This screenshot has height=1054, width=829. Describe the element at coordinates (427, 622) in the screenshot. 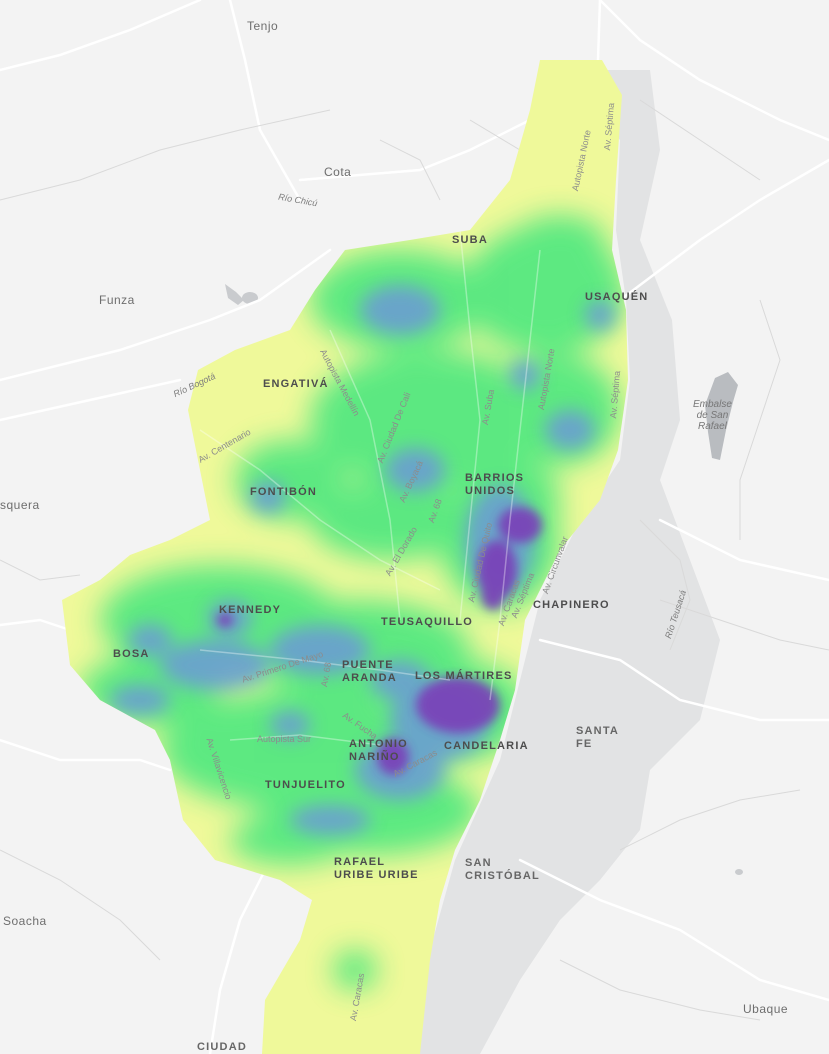

I see `district-teusaquillo: TEUSAQUILLO` at that location.